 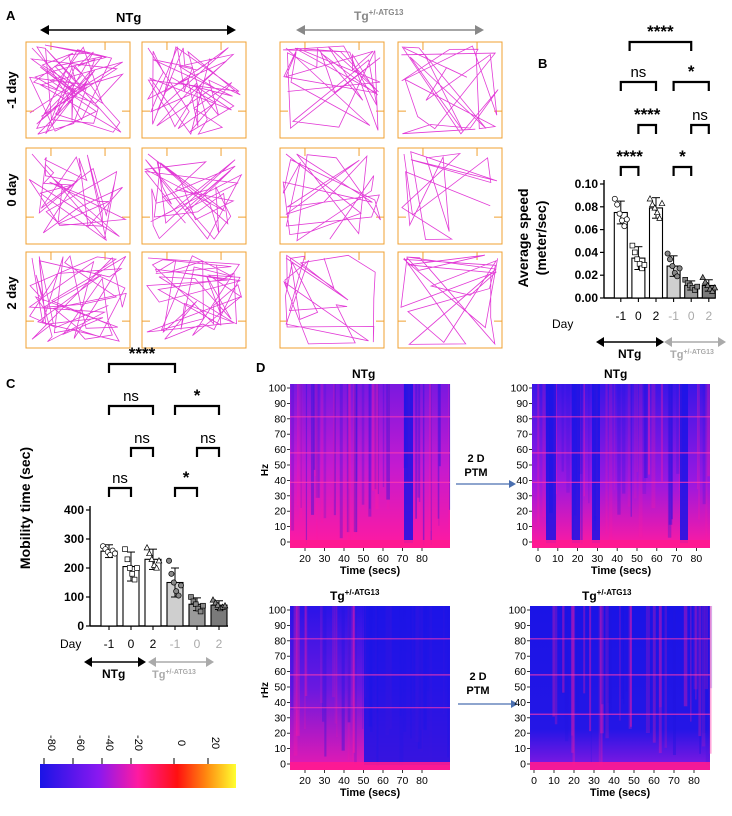 What do you see at coordinates (477, 677) in the screenshot?
I see `arrow-2-label-1: 2 D` at bounding box center [477, 677].